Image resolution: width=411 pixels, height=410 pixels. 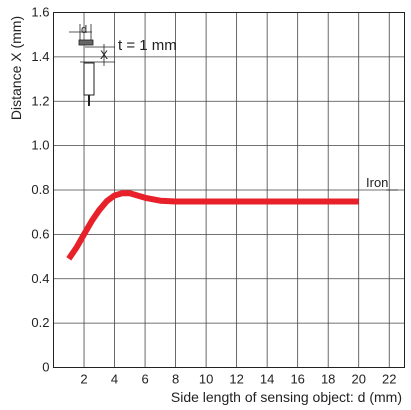 I want to click on y-ticks: 0 0.2 0.4 0.6 0.8 1.0 1.2 1.4 1.6, so click(x=40, y=190).